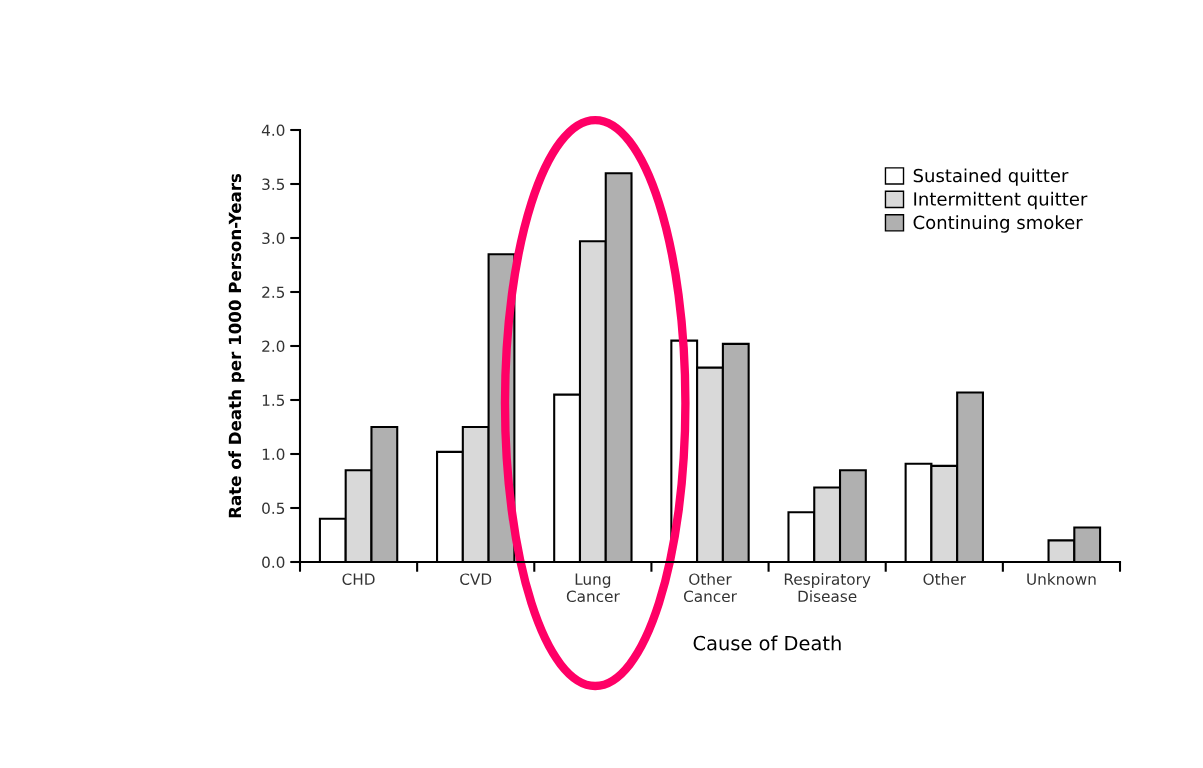 This screenshot has width=1203, height=768. What do you see at coordinates (273, 508) in the screenshot?
I see `y-tick-label: 0.5` at bounding box center [273, 508].